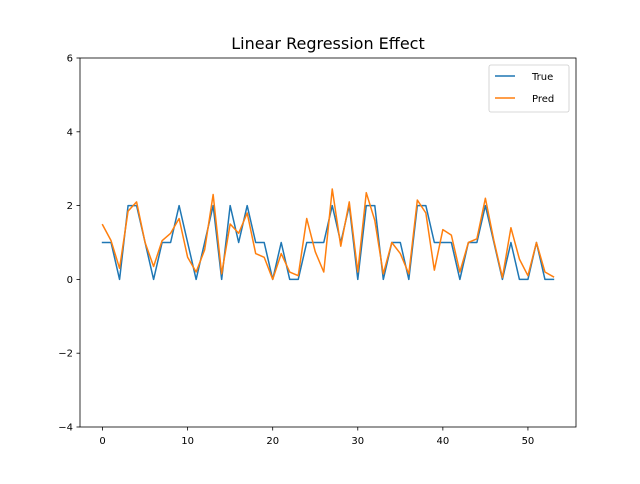 Image resolution: width=640 pixels, height=484 pixels. I want to click on y-tick-label: 2, so click(70, 206).